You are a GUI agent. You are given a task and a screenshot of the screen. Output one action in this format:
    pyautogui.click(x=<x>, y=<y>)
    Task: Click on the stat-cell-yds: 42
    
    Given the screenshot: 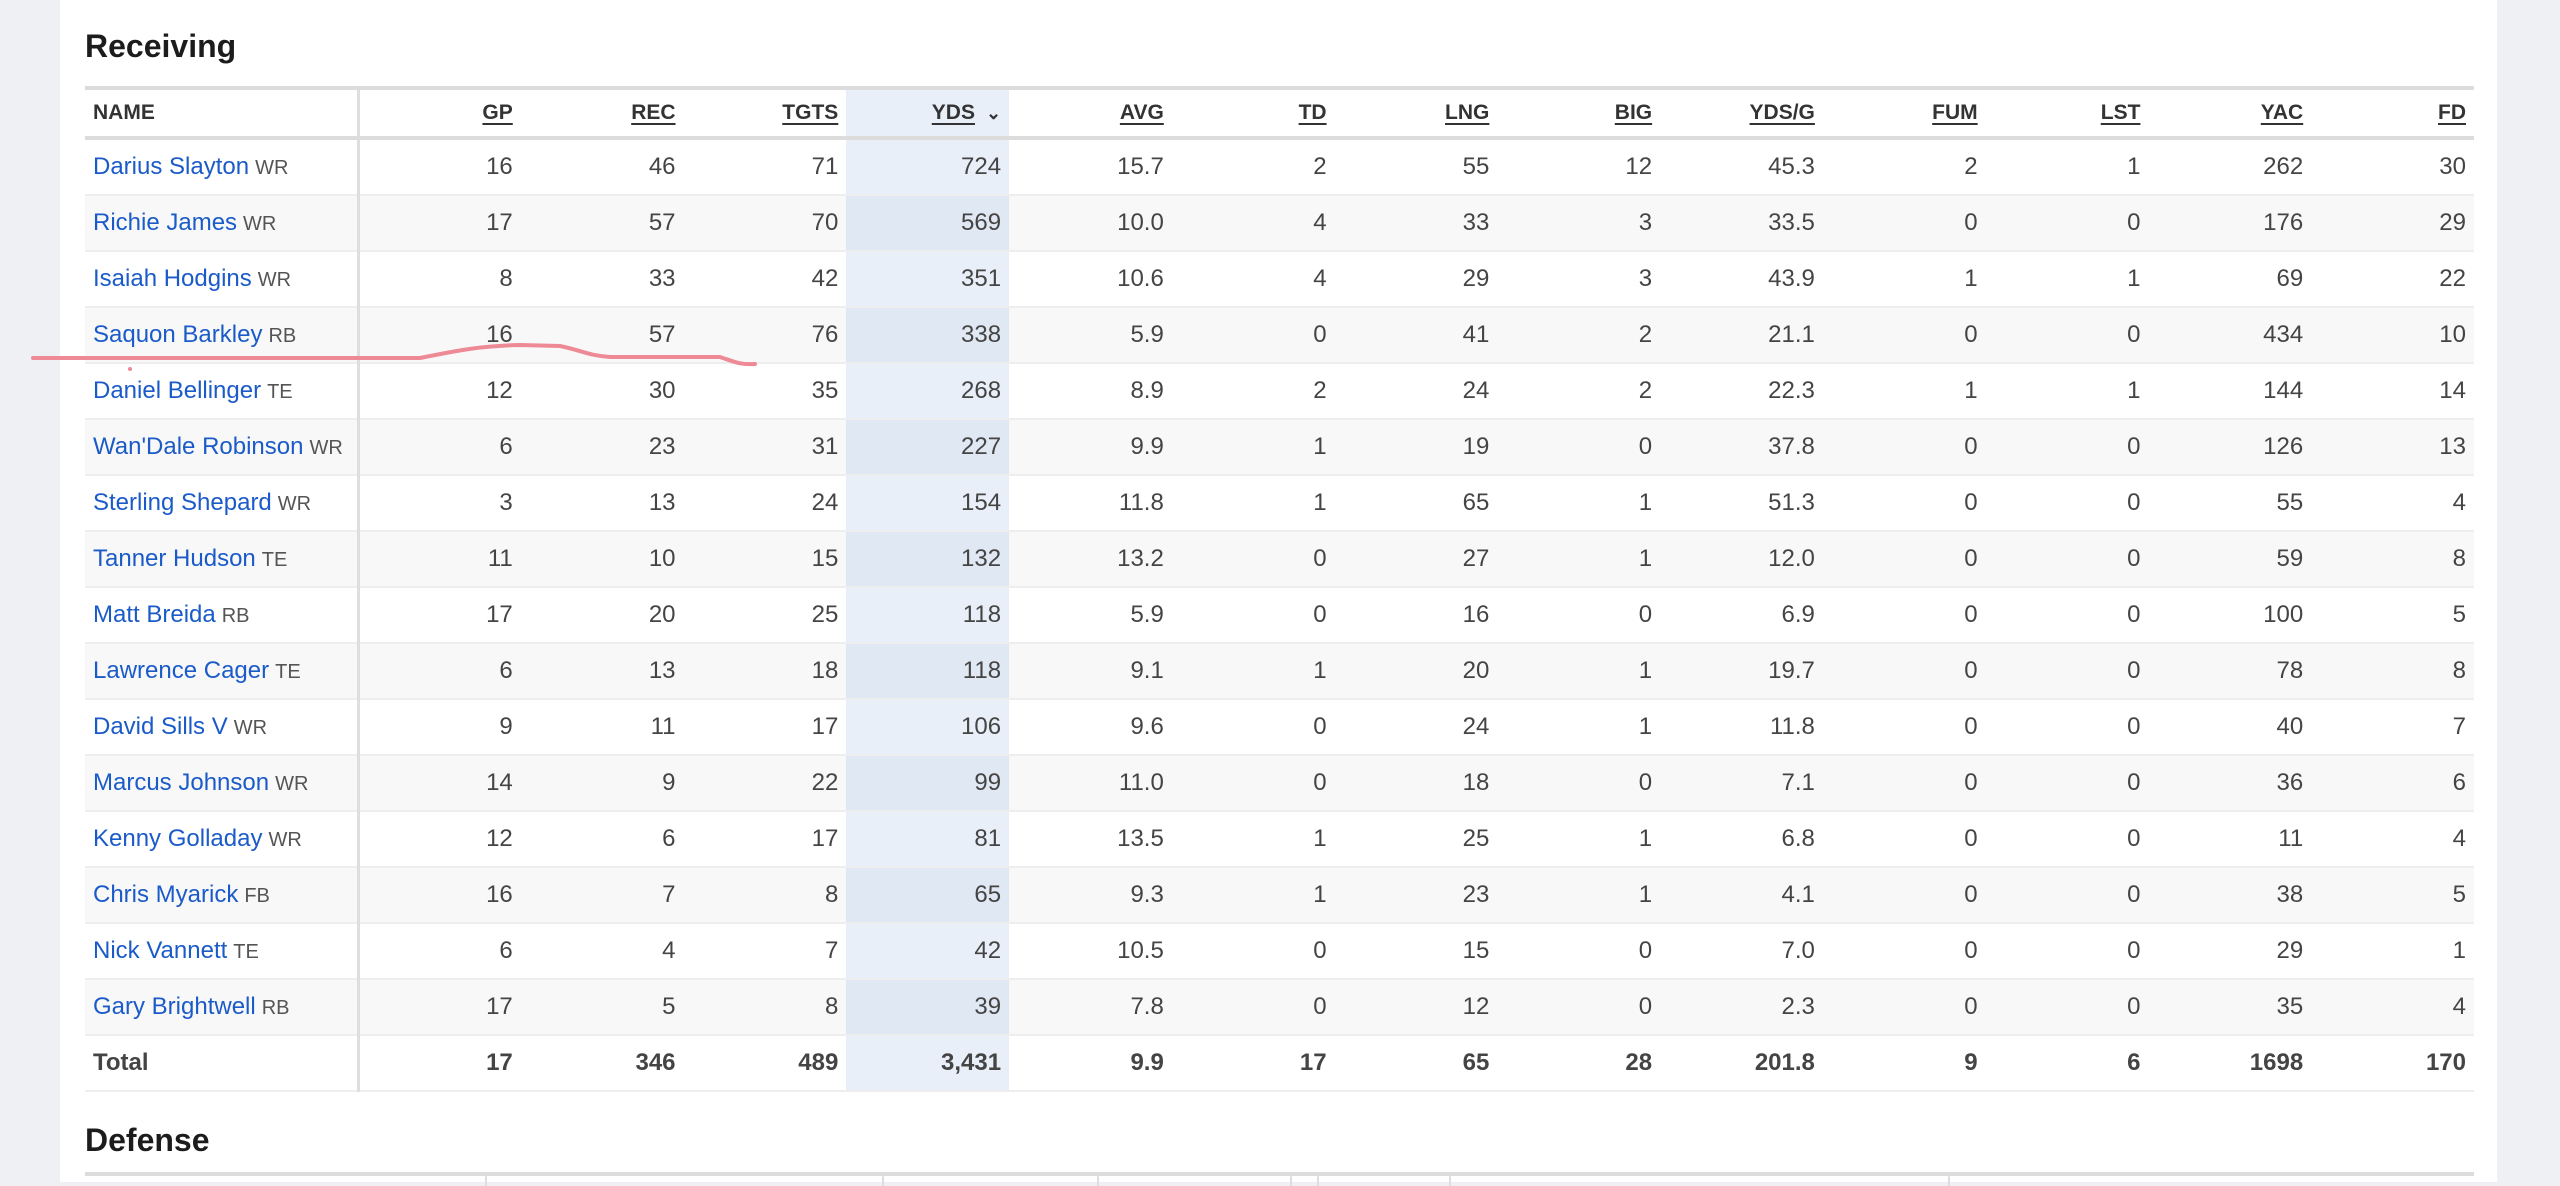 What is the action you would take?
    pyautogui.click(x=928, y=951)
    